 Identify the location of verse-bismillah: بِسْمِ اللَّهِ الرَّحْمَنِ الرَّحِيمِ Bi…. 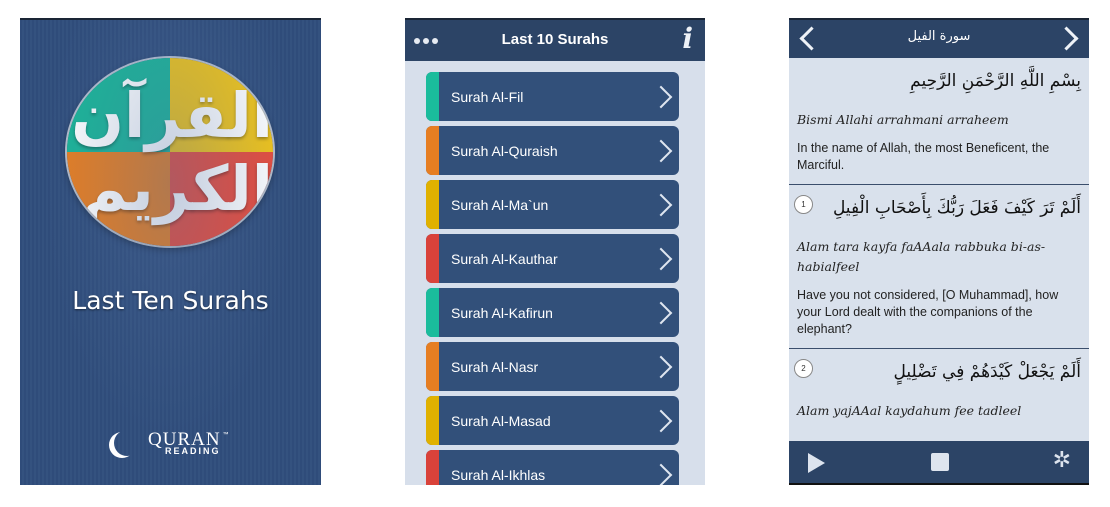
(939, 121).